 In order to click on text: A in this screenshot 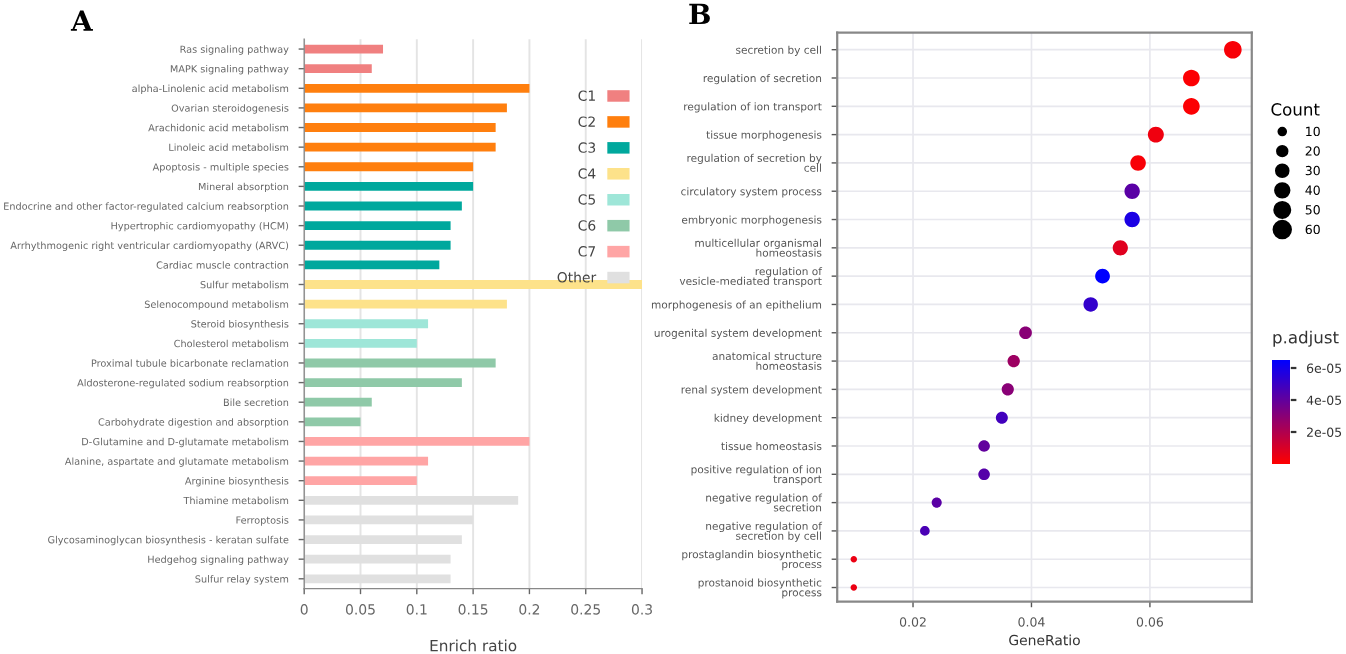, I will do `click(81, 20)`.